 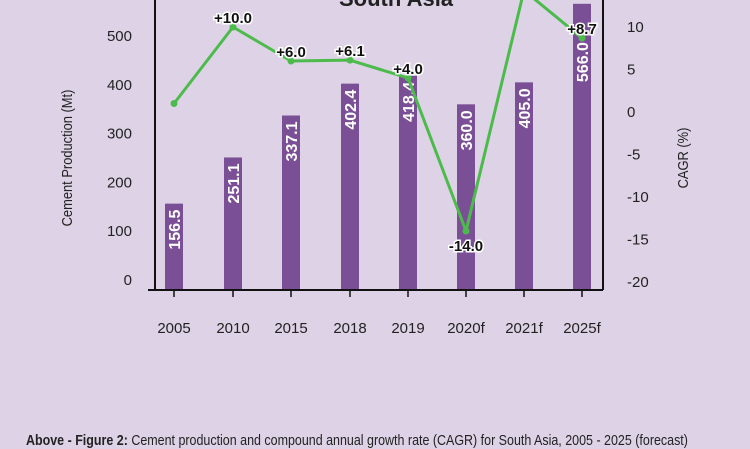 What do you see at coordinates (128, 280) in the screenshot?
I see `left-tick-label: 0` at bounding box center [128, 280].